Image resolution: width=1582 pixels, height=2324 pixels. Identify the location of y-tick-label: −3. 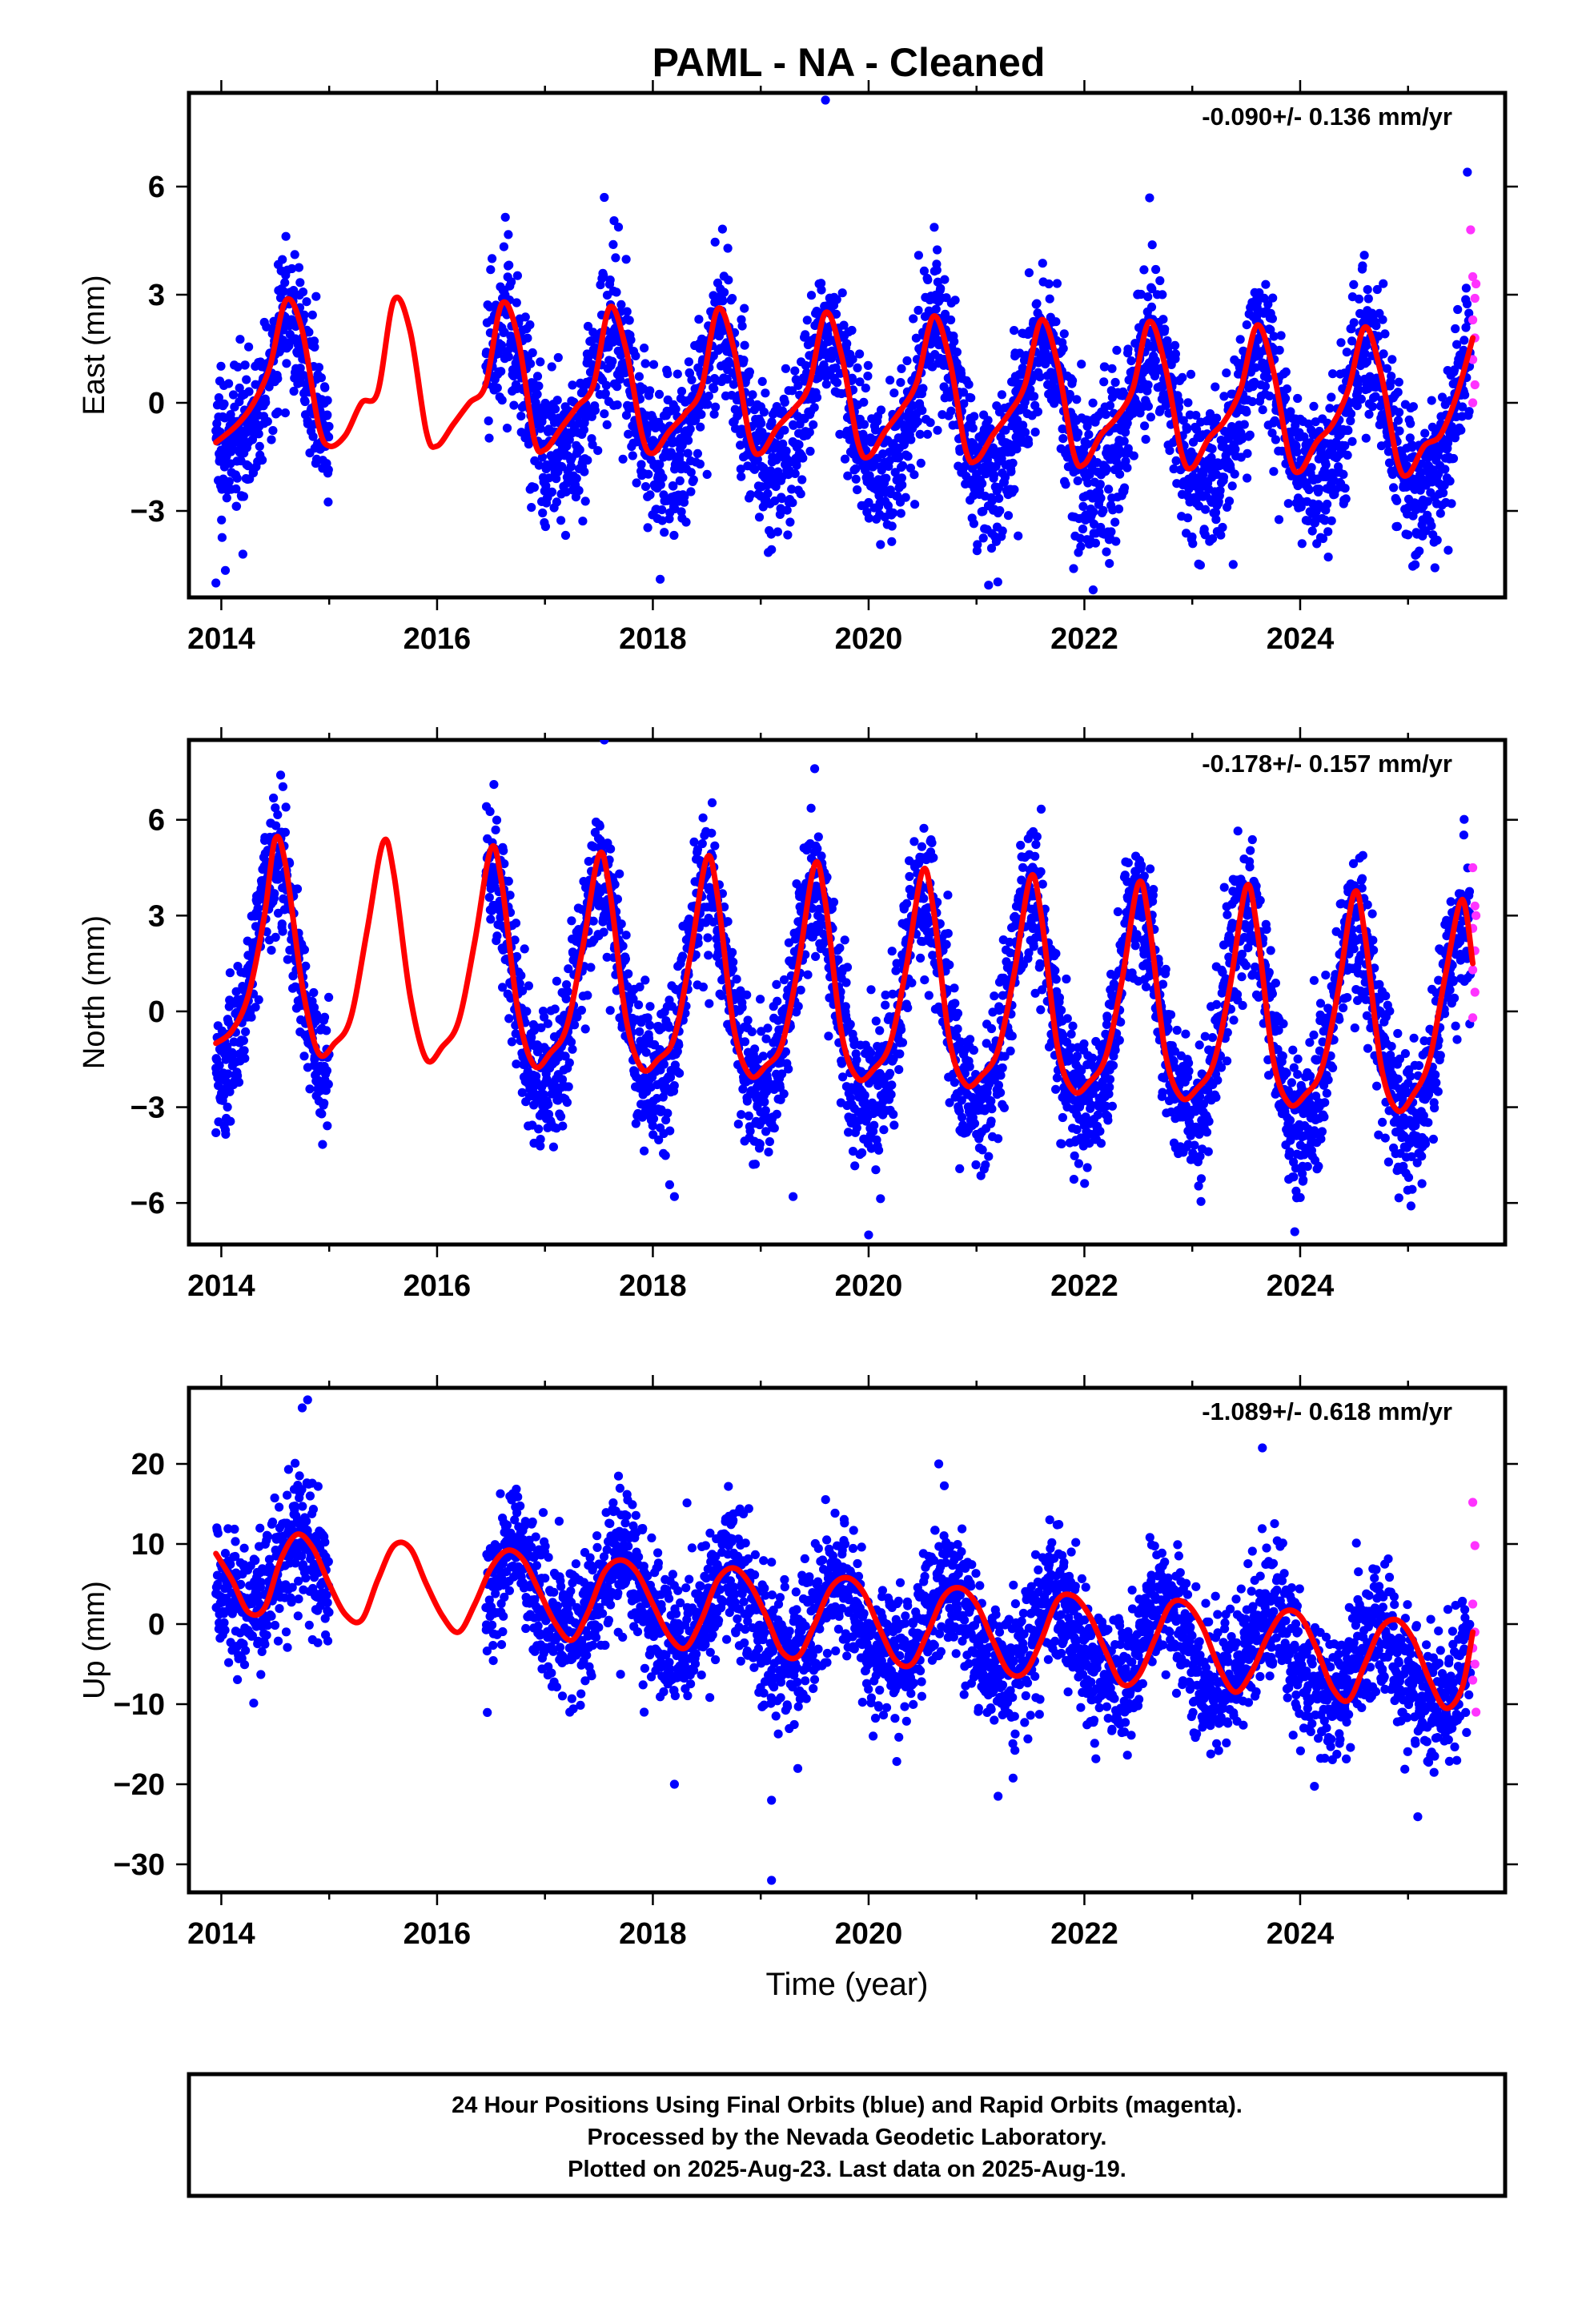
(147, 1108).